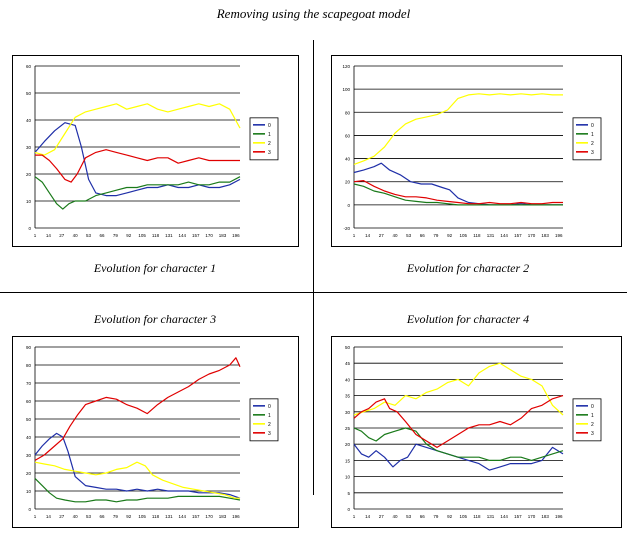 The width and height of the screenshot is (627, 539). I want to click on y-tick-label: 100, so click(346, 89).